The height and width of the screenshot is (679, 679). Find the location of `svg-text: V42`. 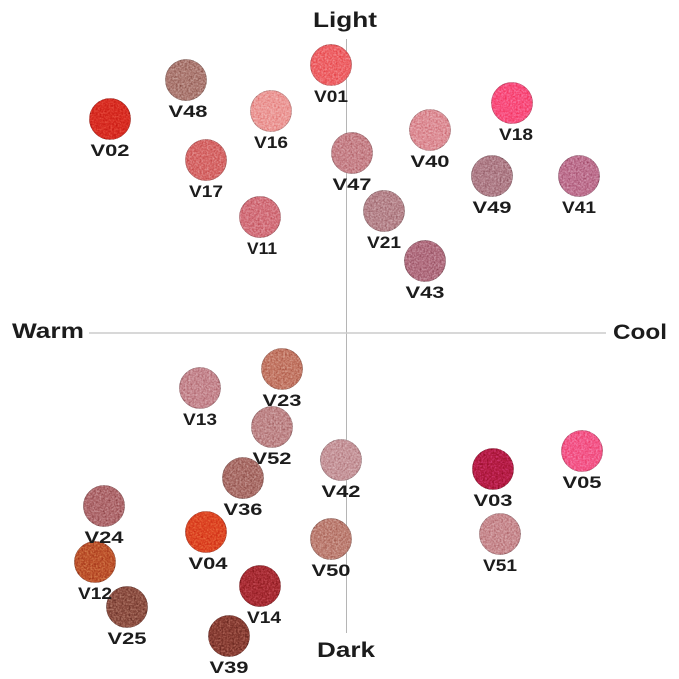

svg-text: V42 is located at coordinates (341, 491).